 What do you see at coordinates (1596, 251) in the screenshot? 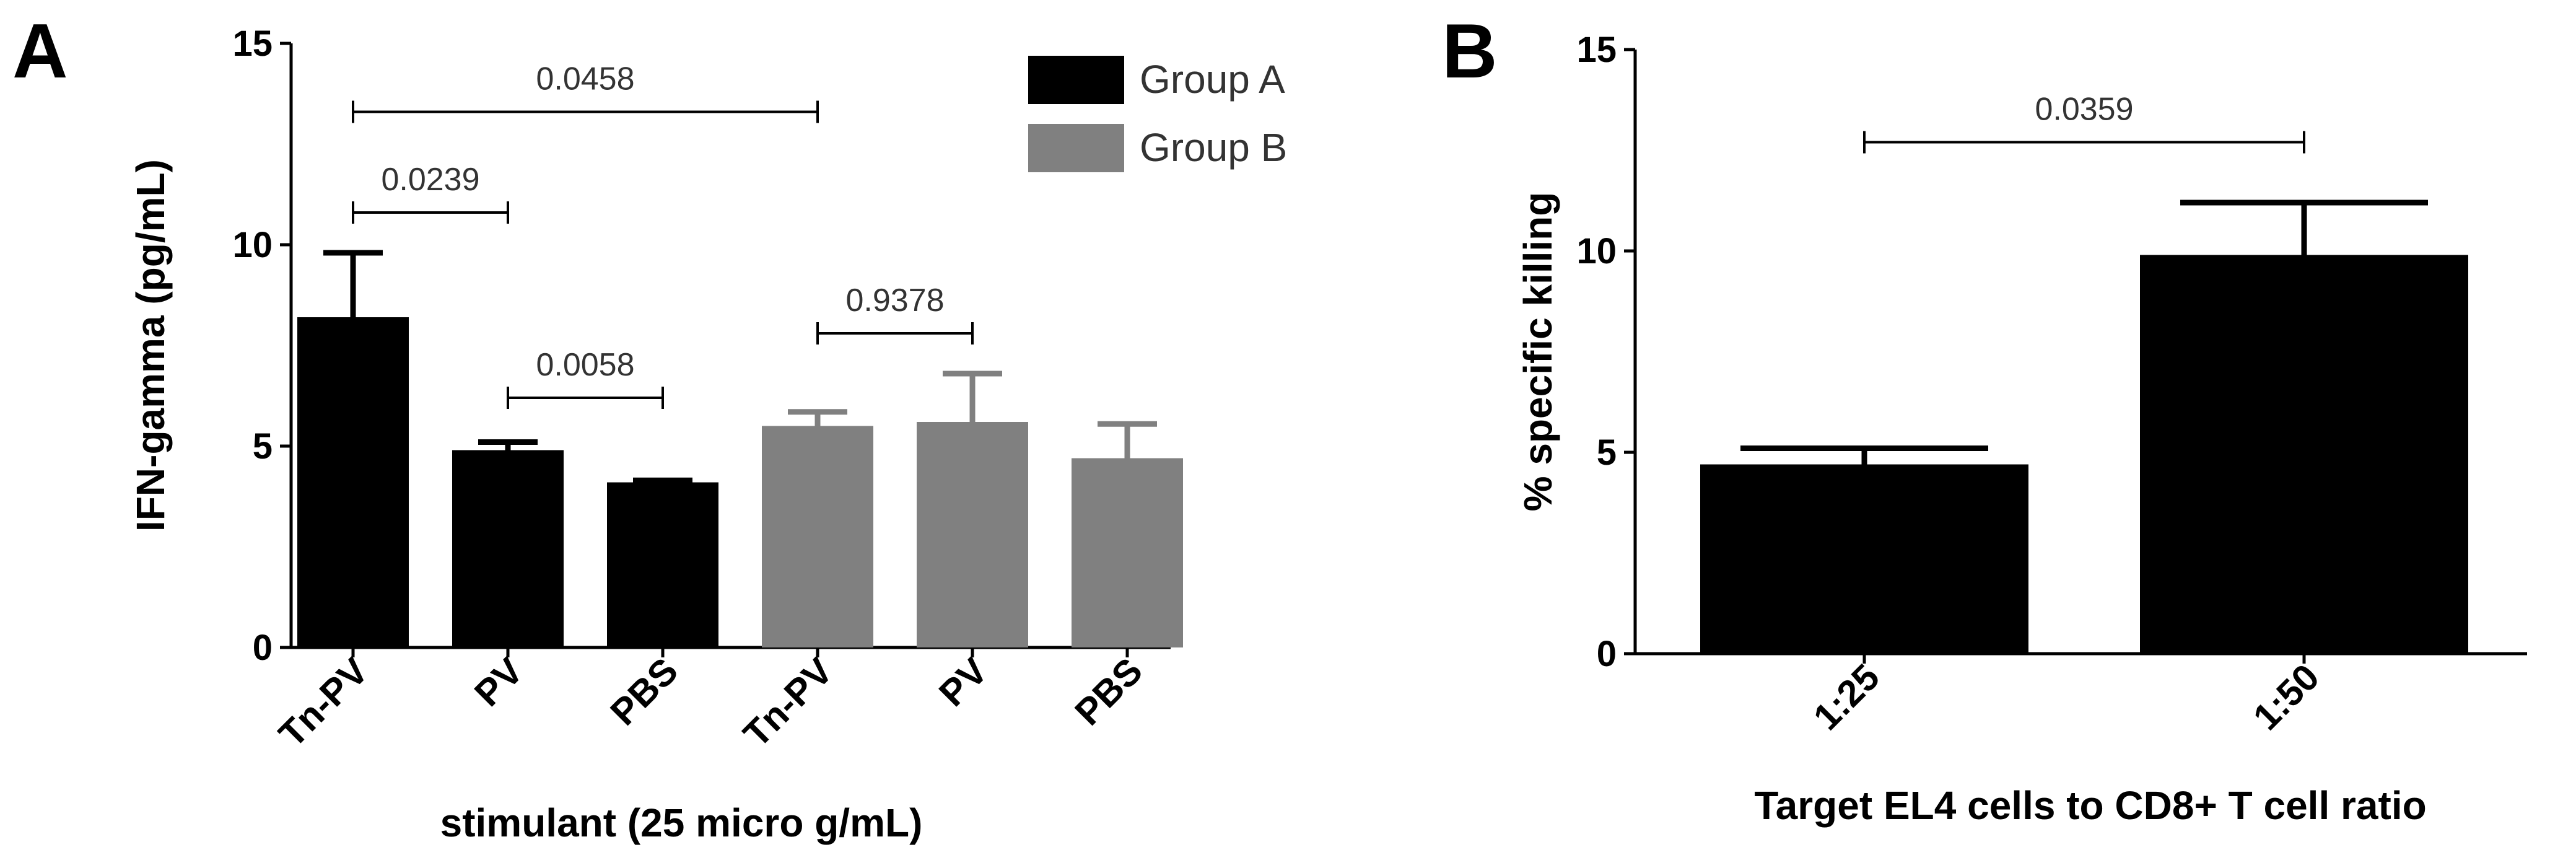
I see `panel-b-y-tick-label: 10` at bounding box center [1596, 251].